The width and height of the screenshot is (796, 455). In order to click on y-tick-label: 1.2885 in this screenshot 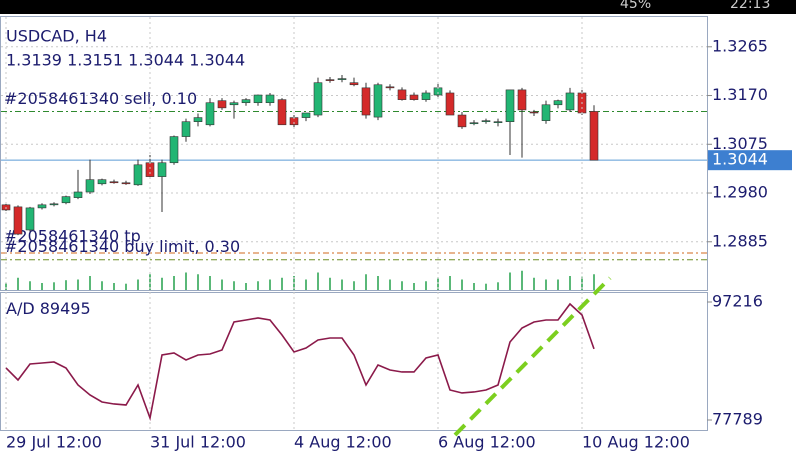, I will do `click(740, 240)`.